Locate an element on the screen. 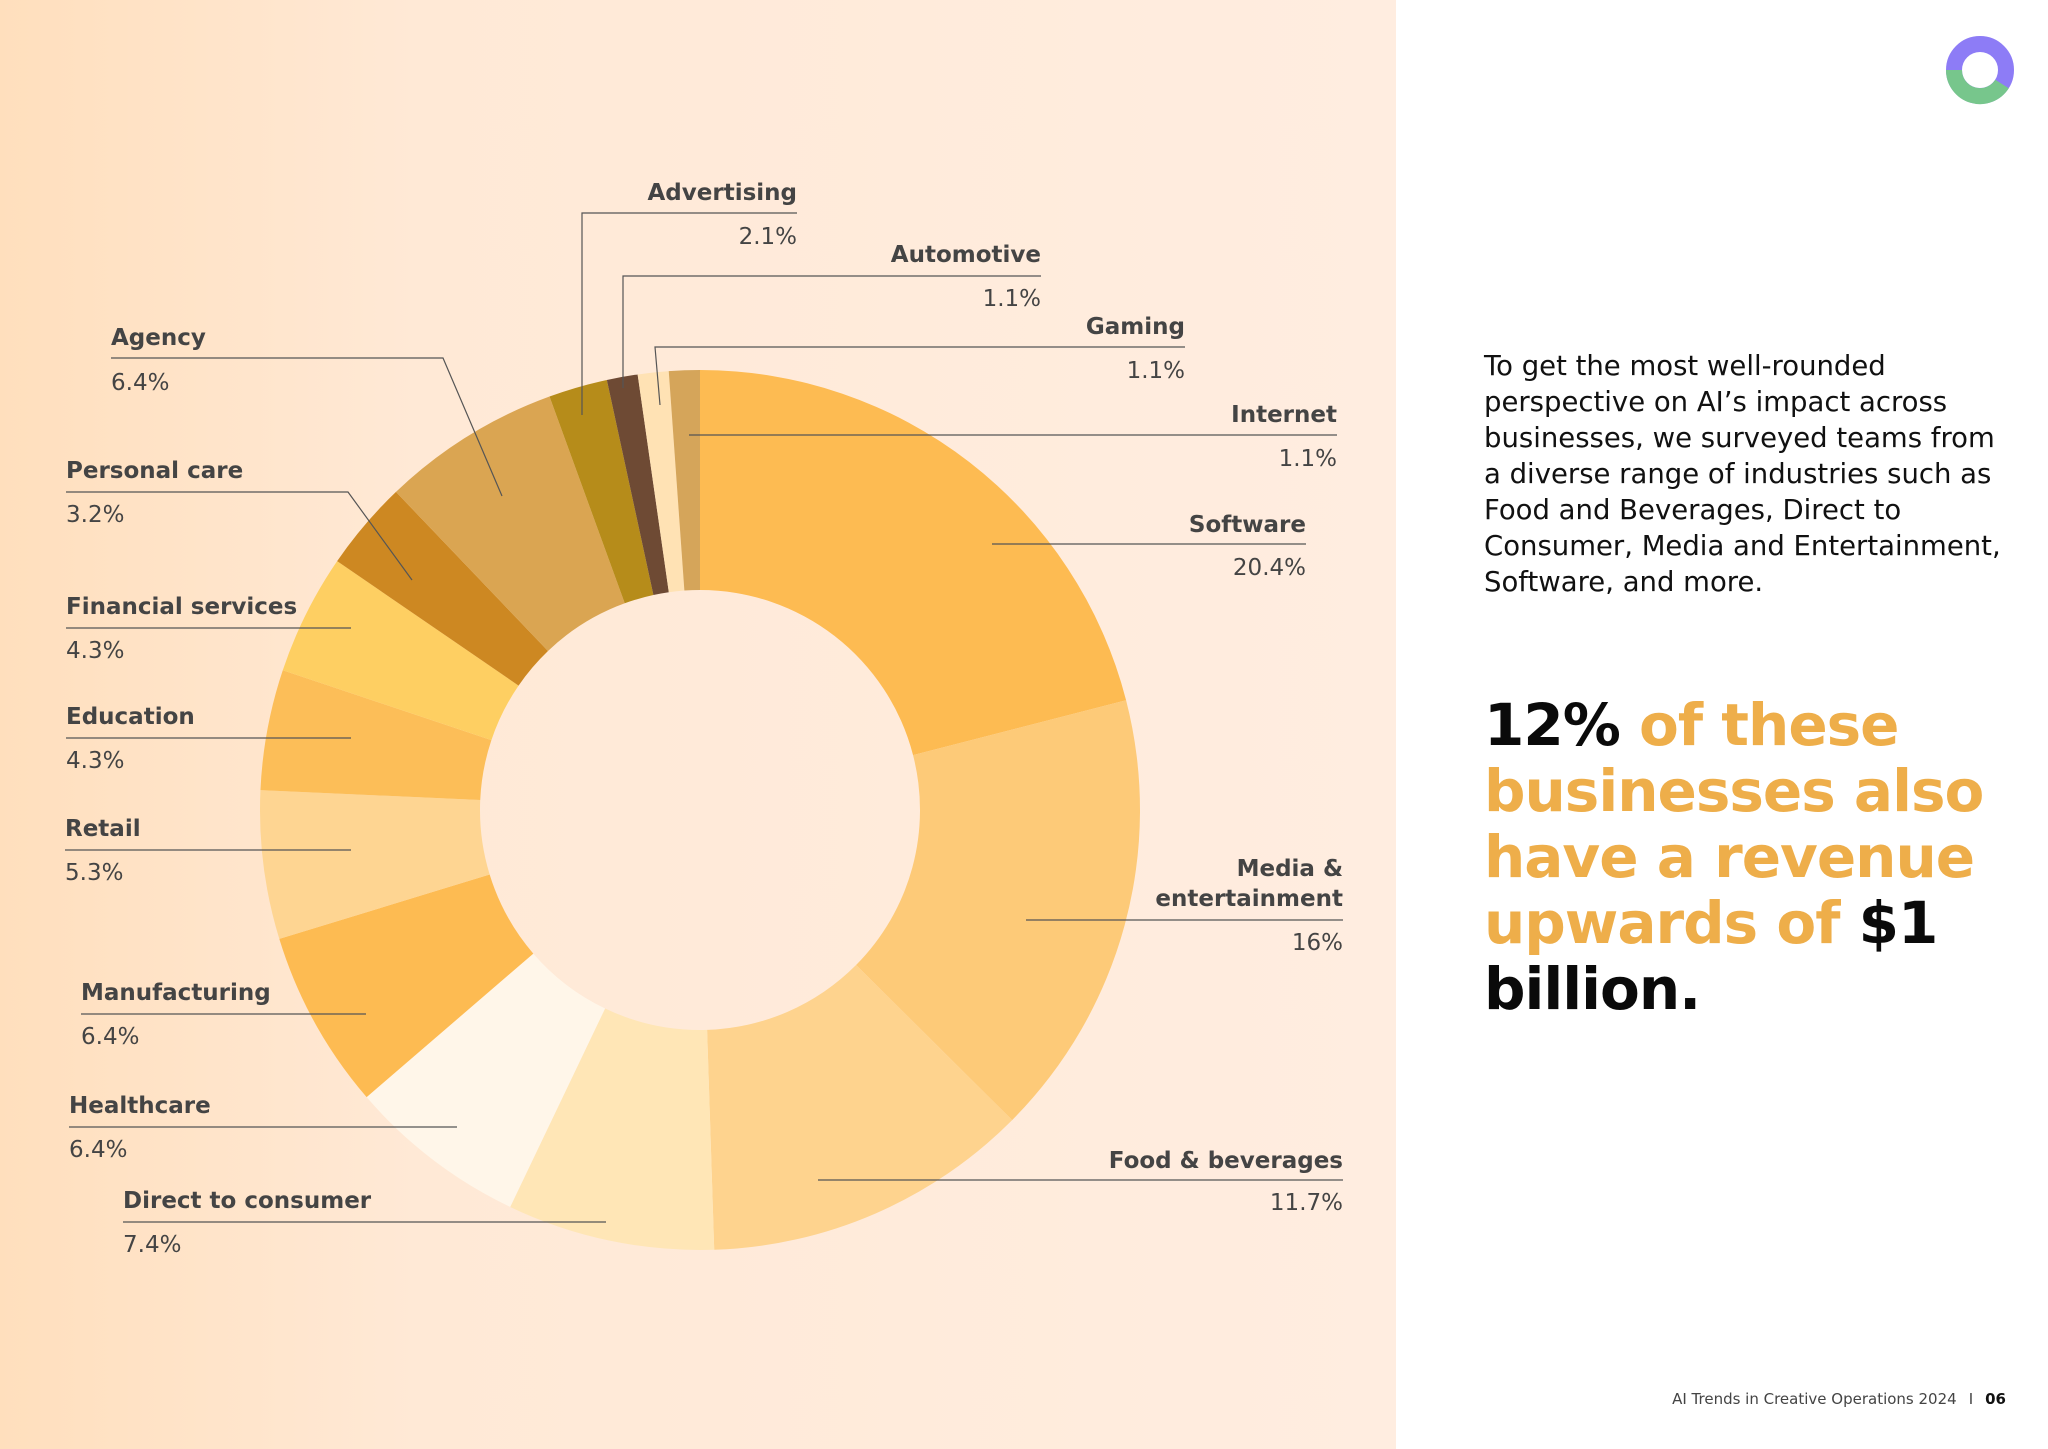 The image size is (2048, 1449). segment-label: Retail is located at coordinates (103, 829).